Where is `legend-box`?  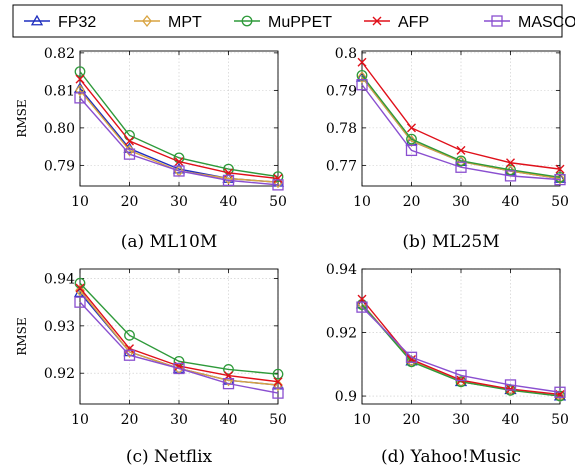 legend-box is located at coordinates (287, 21).